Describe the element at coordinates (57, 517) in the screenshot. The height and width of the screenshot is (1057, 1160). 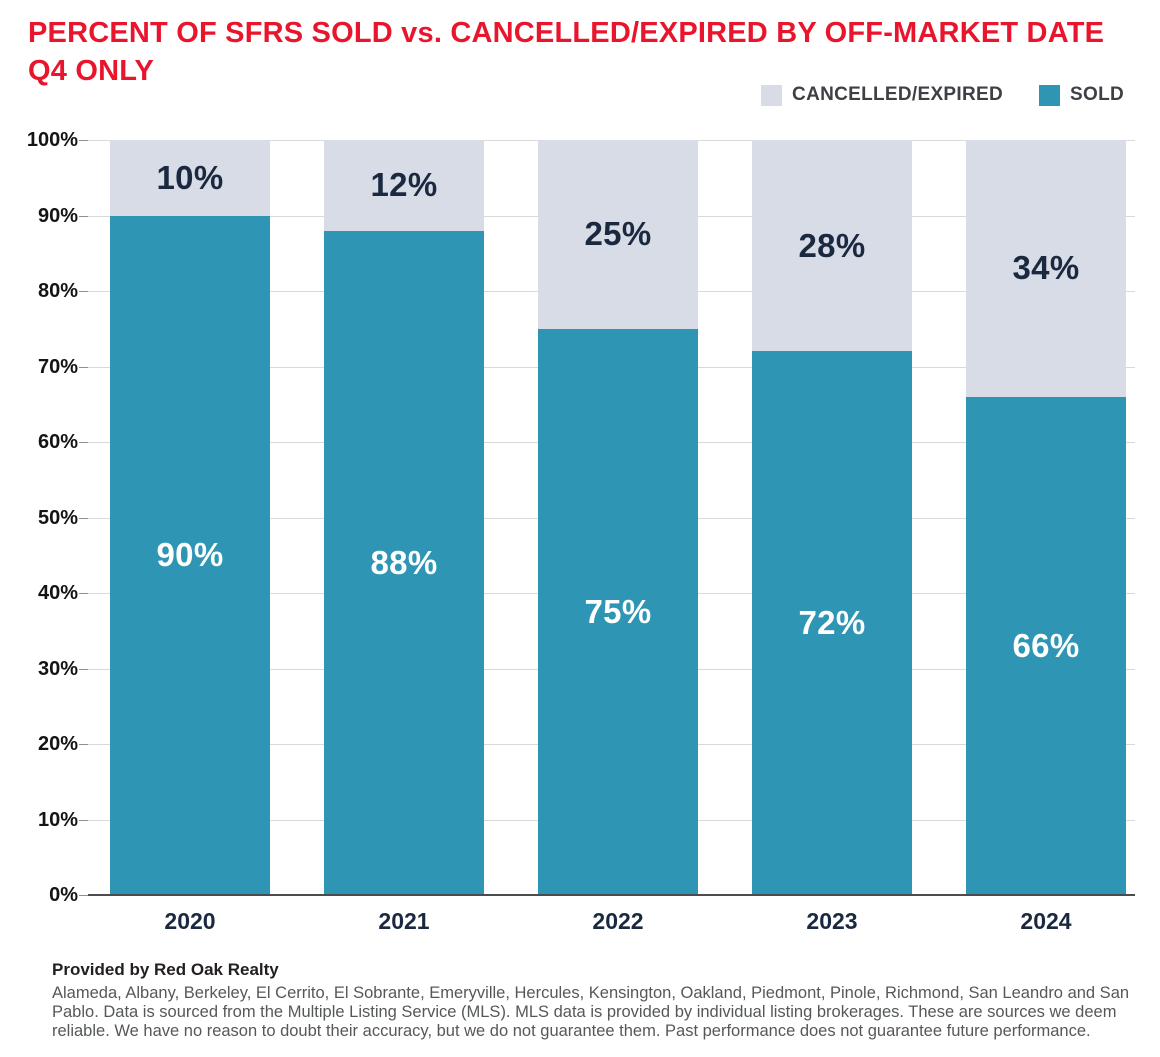
I see `y-tick-label: 50%` at that location.